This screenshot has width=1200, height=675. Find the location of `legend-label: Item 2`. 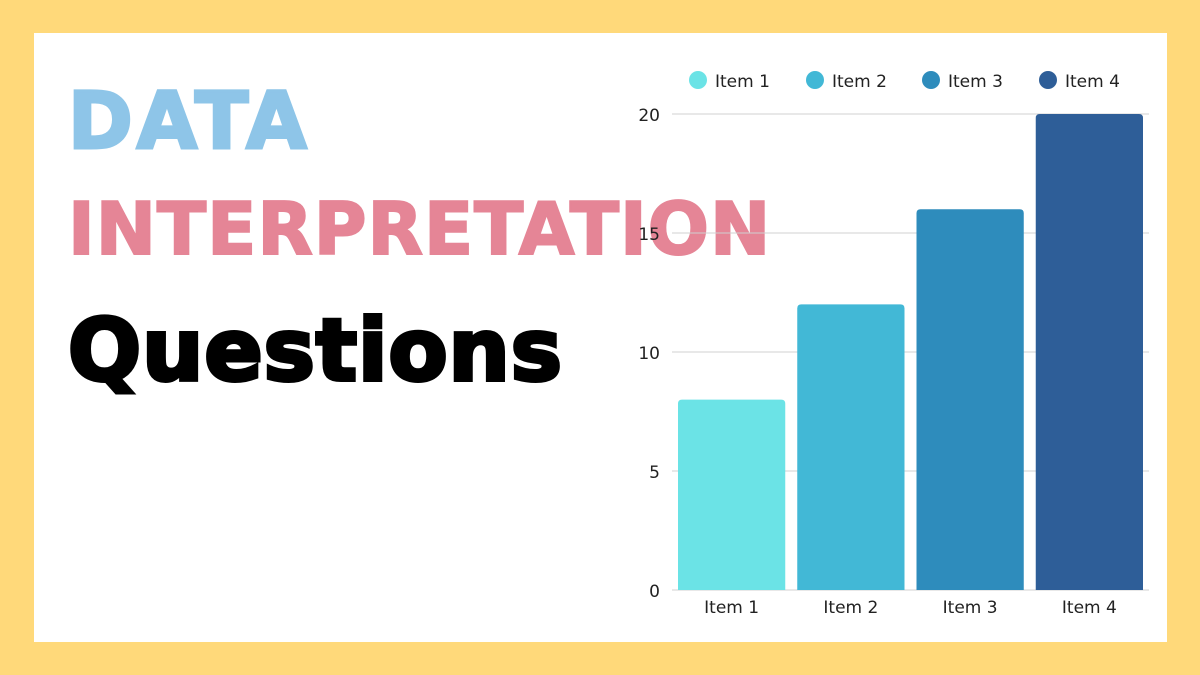

legend-label: Item 2 is located at coordinates (859, 82).